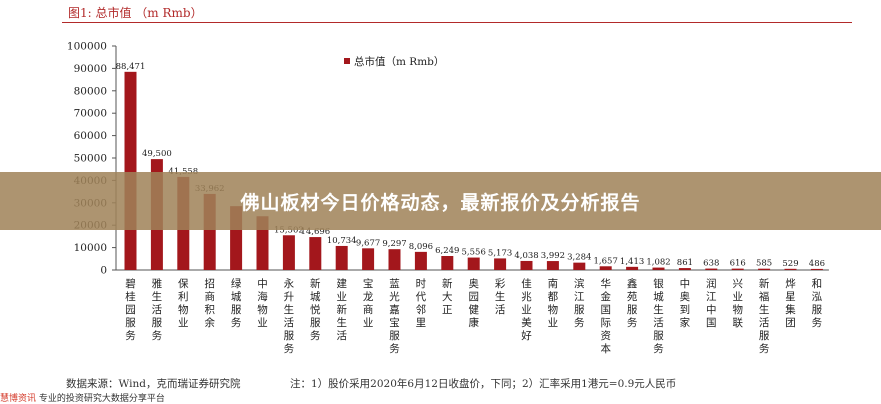  What do you see at coordinates (606, 261) in the screenshot?
I see `value-label: 1,657` at bounding box center [606, 261].